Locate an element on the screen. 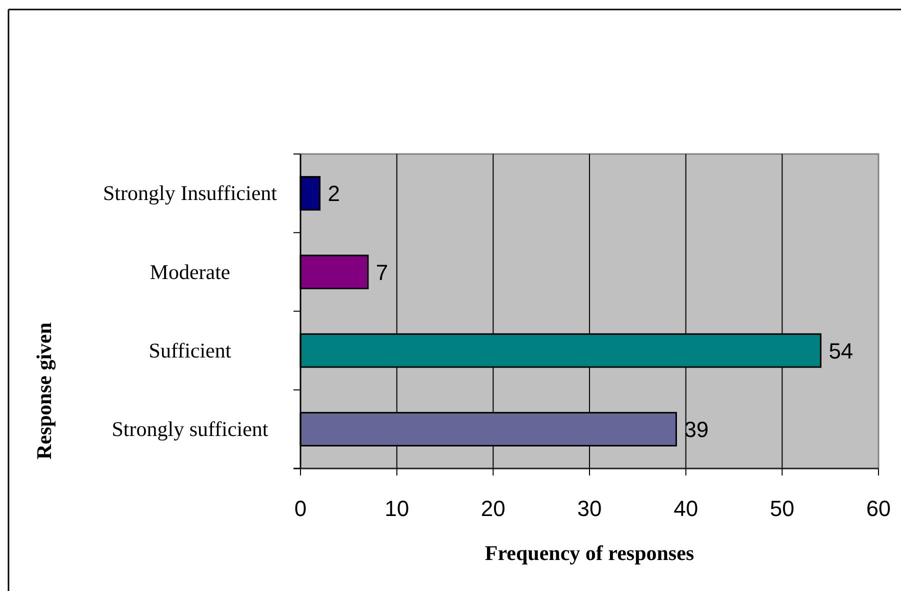 This screenshot has height=591, width=901. x-tick-label: 60 is located at coordinates (878, 508).